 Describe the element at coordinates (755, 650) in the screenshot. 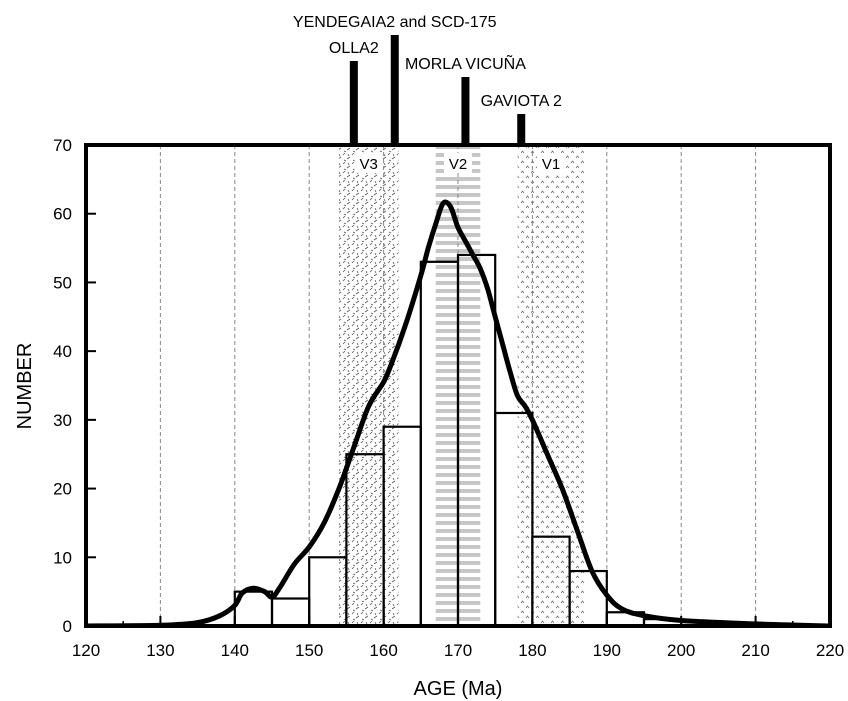

I see `x-tick-label: 210` at that location.